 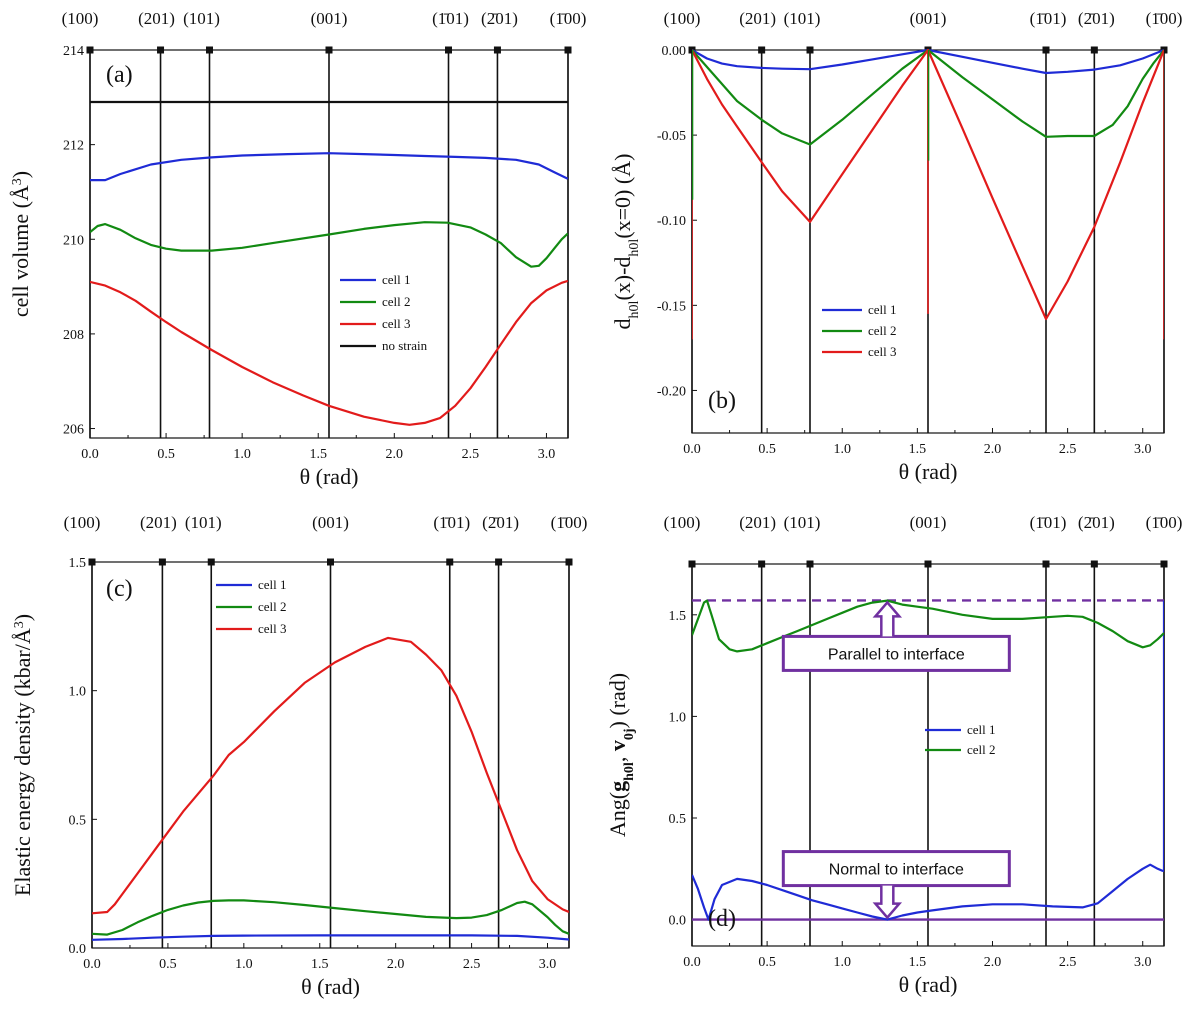 What do you see at coordinates (450, 18) in the screenshot?
I see `orientation-label: (1̄01)` at bounding box center [450, 18].